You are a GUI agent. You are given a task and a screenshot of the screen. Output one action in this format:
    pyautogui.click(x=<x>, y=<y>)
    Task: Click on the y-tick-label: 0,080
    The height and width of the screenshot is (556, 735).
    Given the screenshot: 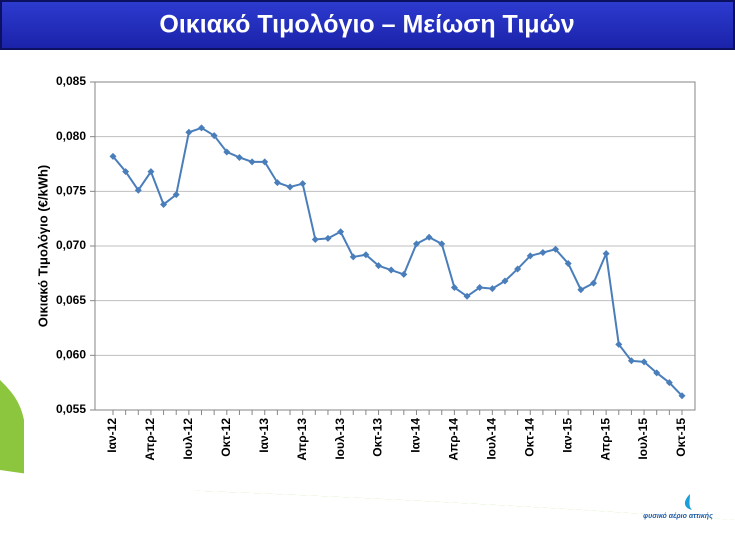 What is the action you would take?
    pyautogui.click(x=71, y=136)
    